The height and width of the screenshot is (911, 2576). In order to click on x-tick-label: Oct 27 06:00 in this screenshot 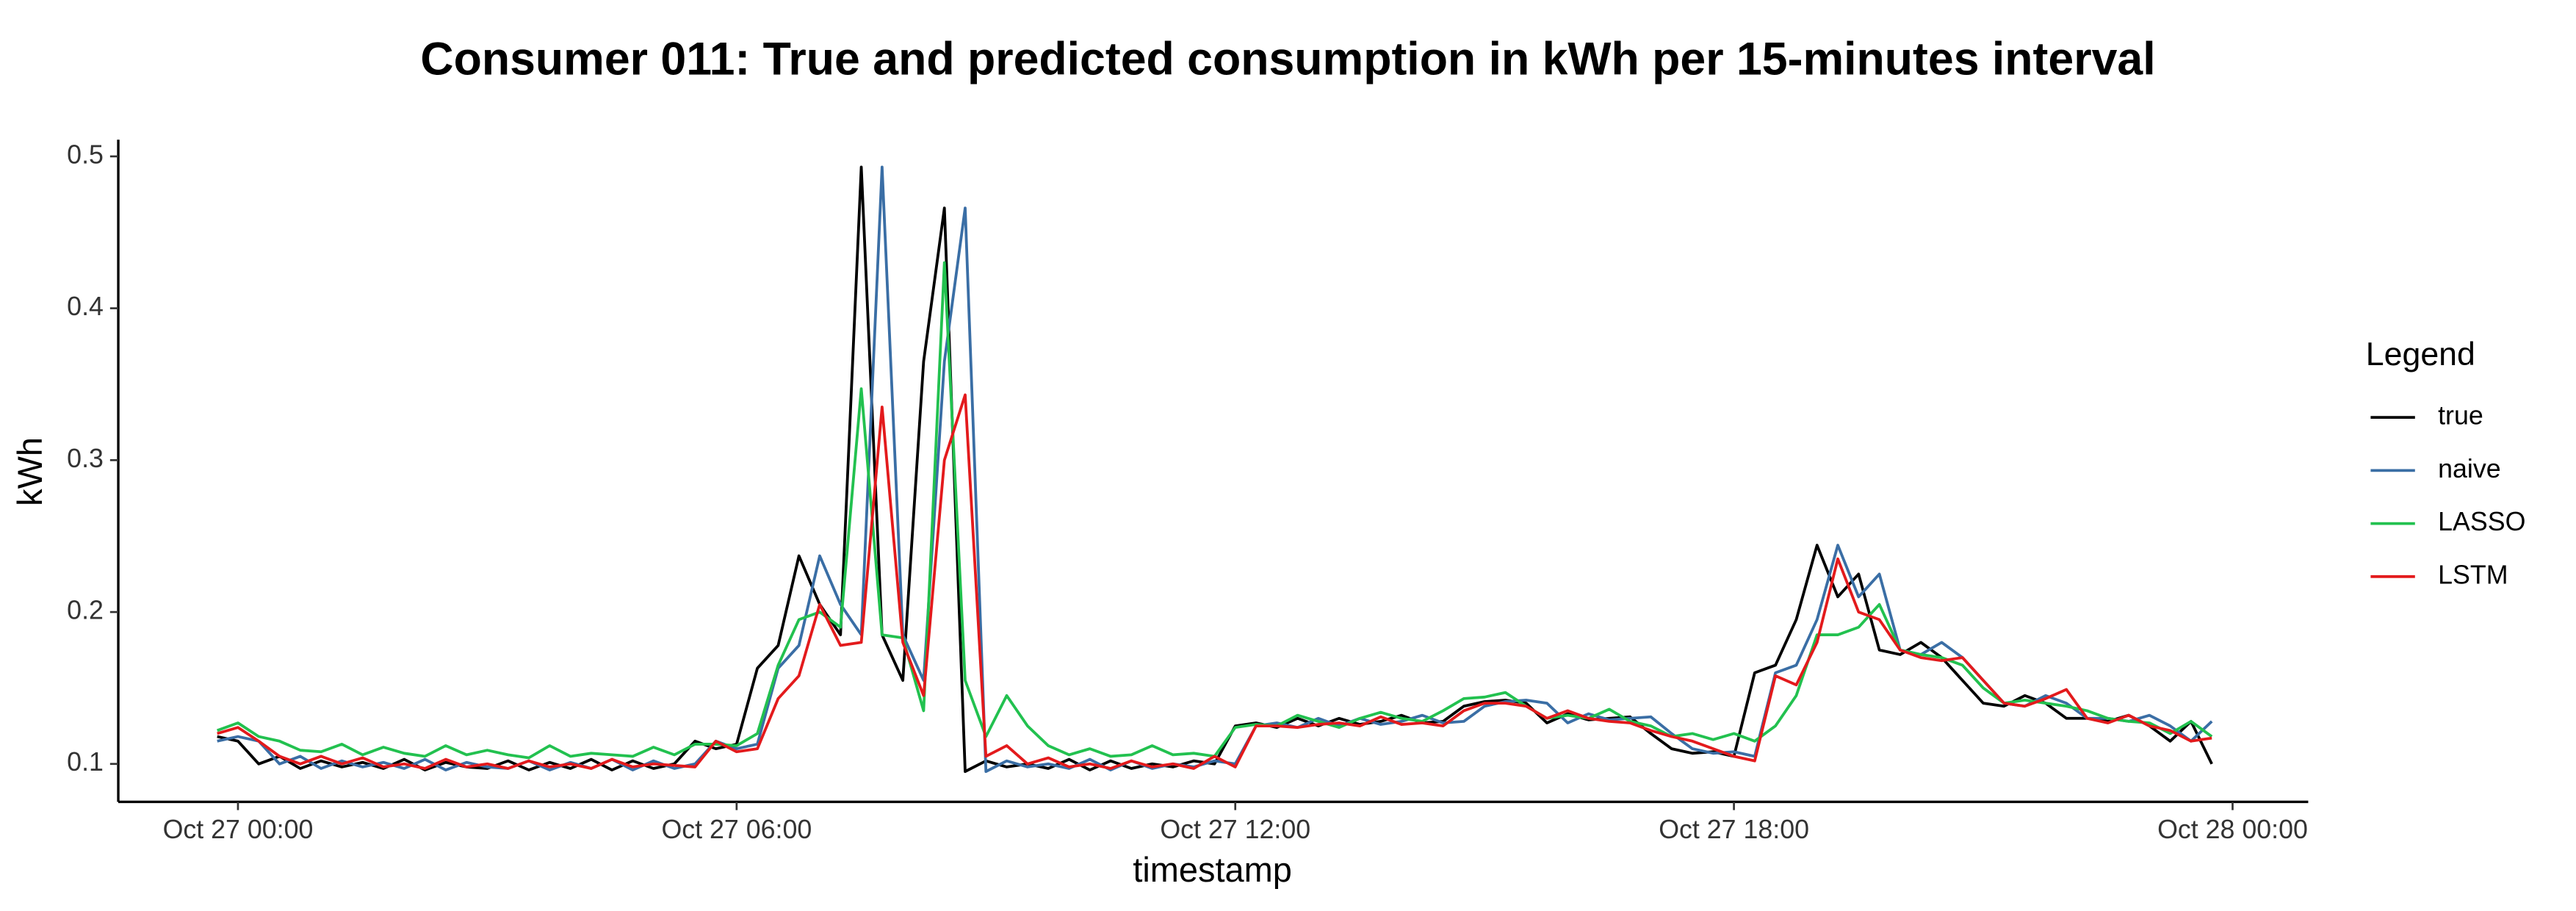, I will do `click(737, 829)`.